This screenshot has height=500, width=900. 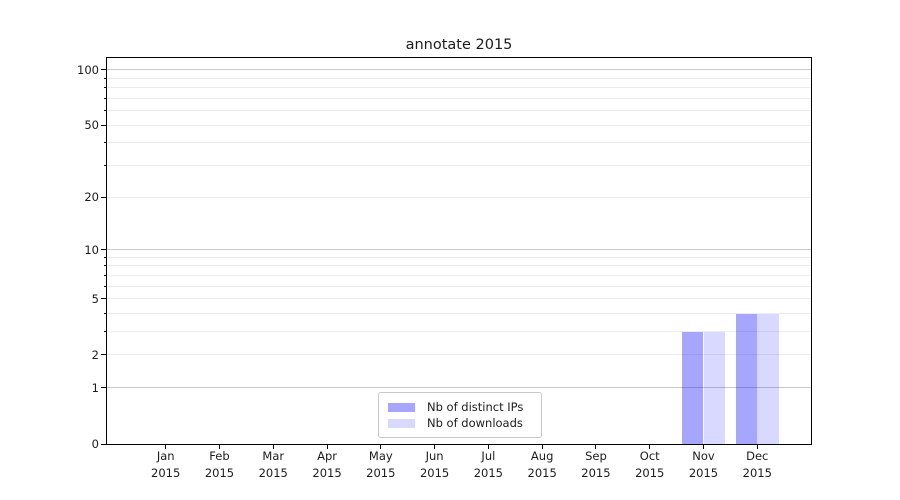 I want to click on x-tick-month: Feb, so click(x=219, y=456).